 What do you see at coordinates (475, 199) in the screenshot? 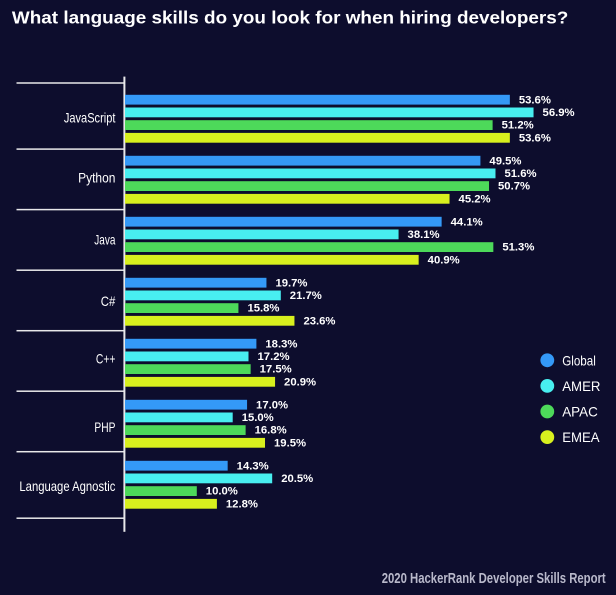
I see `svg-text: 45.2%` at bounding box center [475, 199].